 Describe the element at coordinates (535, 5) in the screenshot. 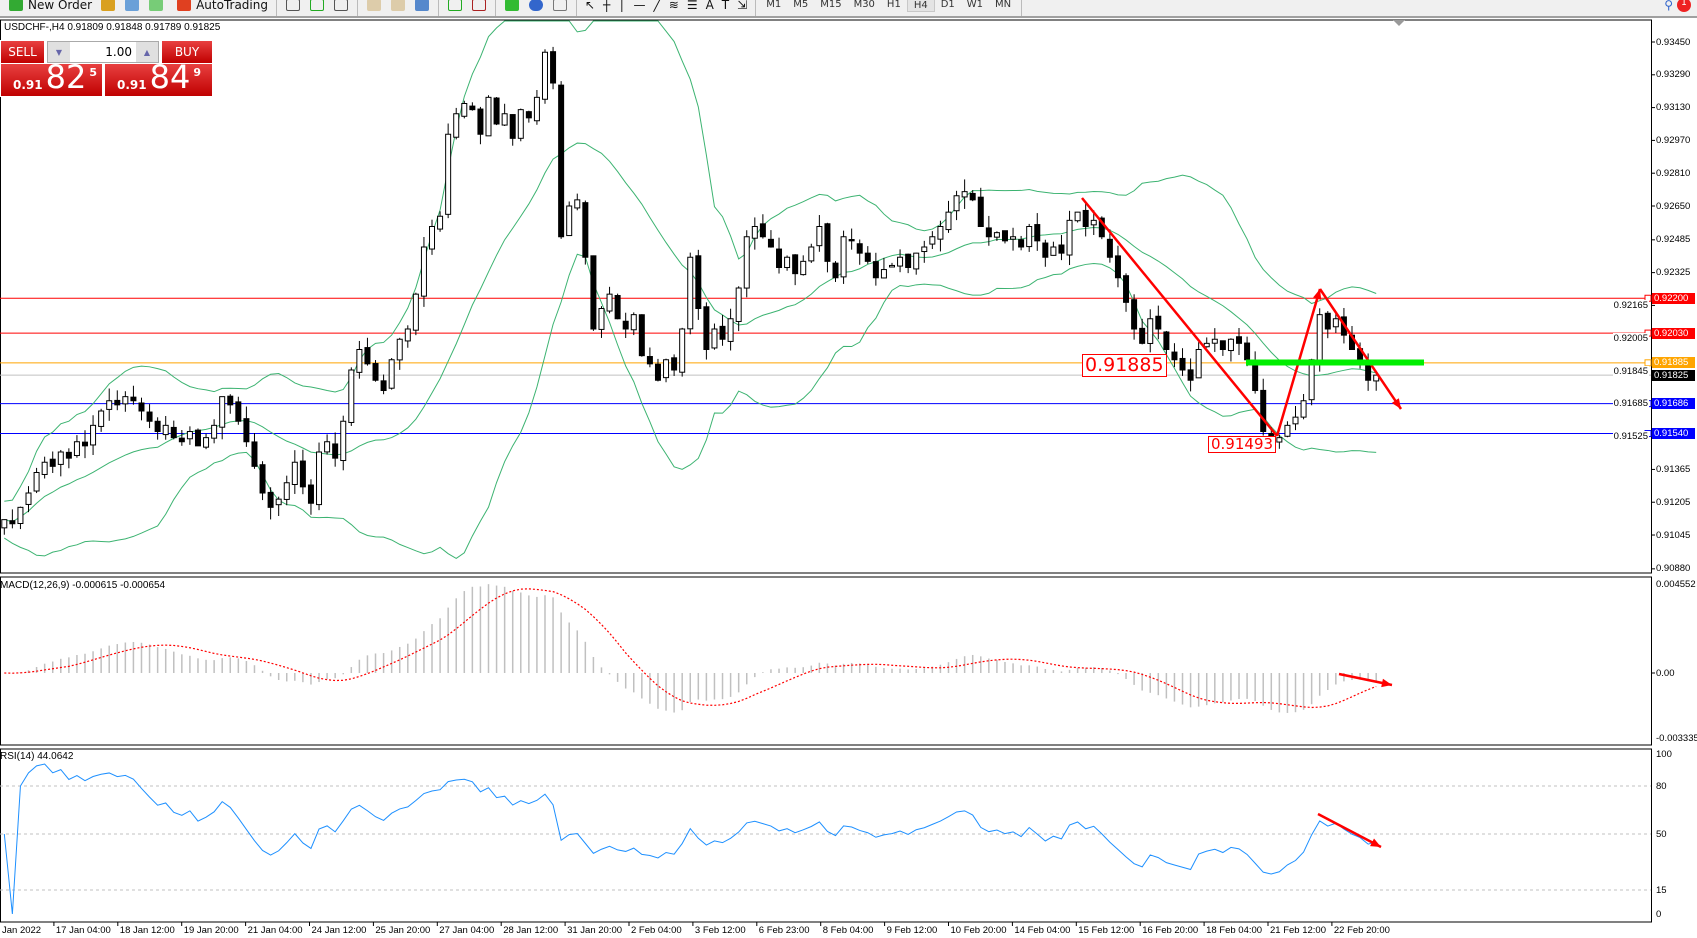

I see `periods-icon` at that location.